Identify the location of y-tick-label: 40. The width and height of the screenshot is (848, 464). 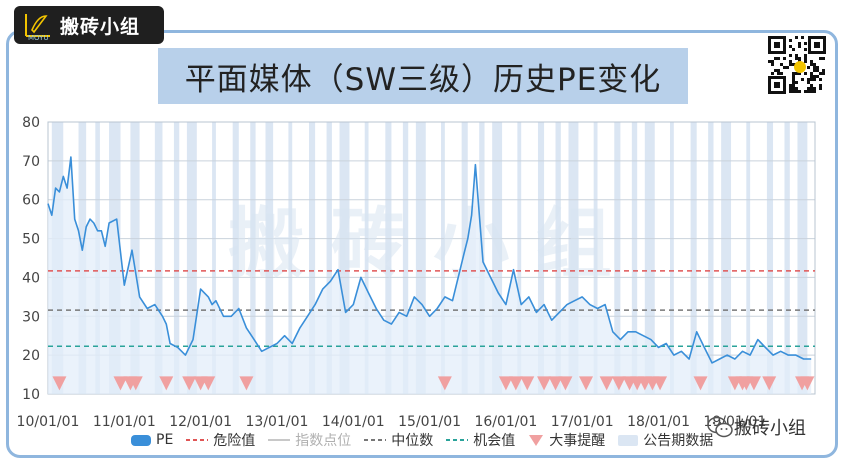
(31, 278).